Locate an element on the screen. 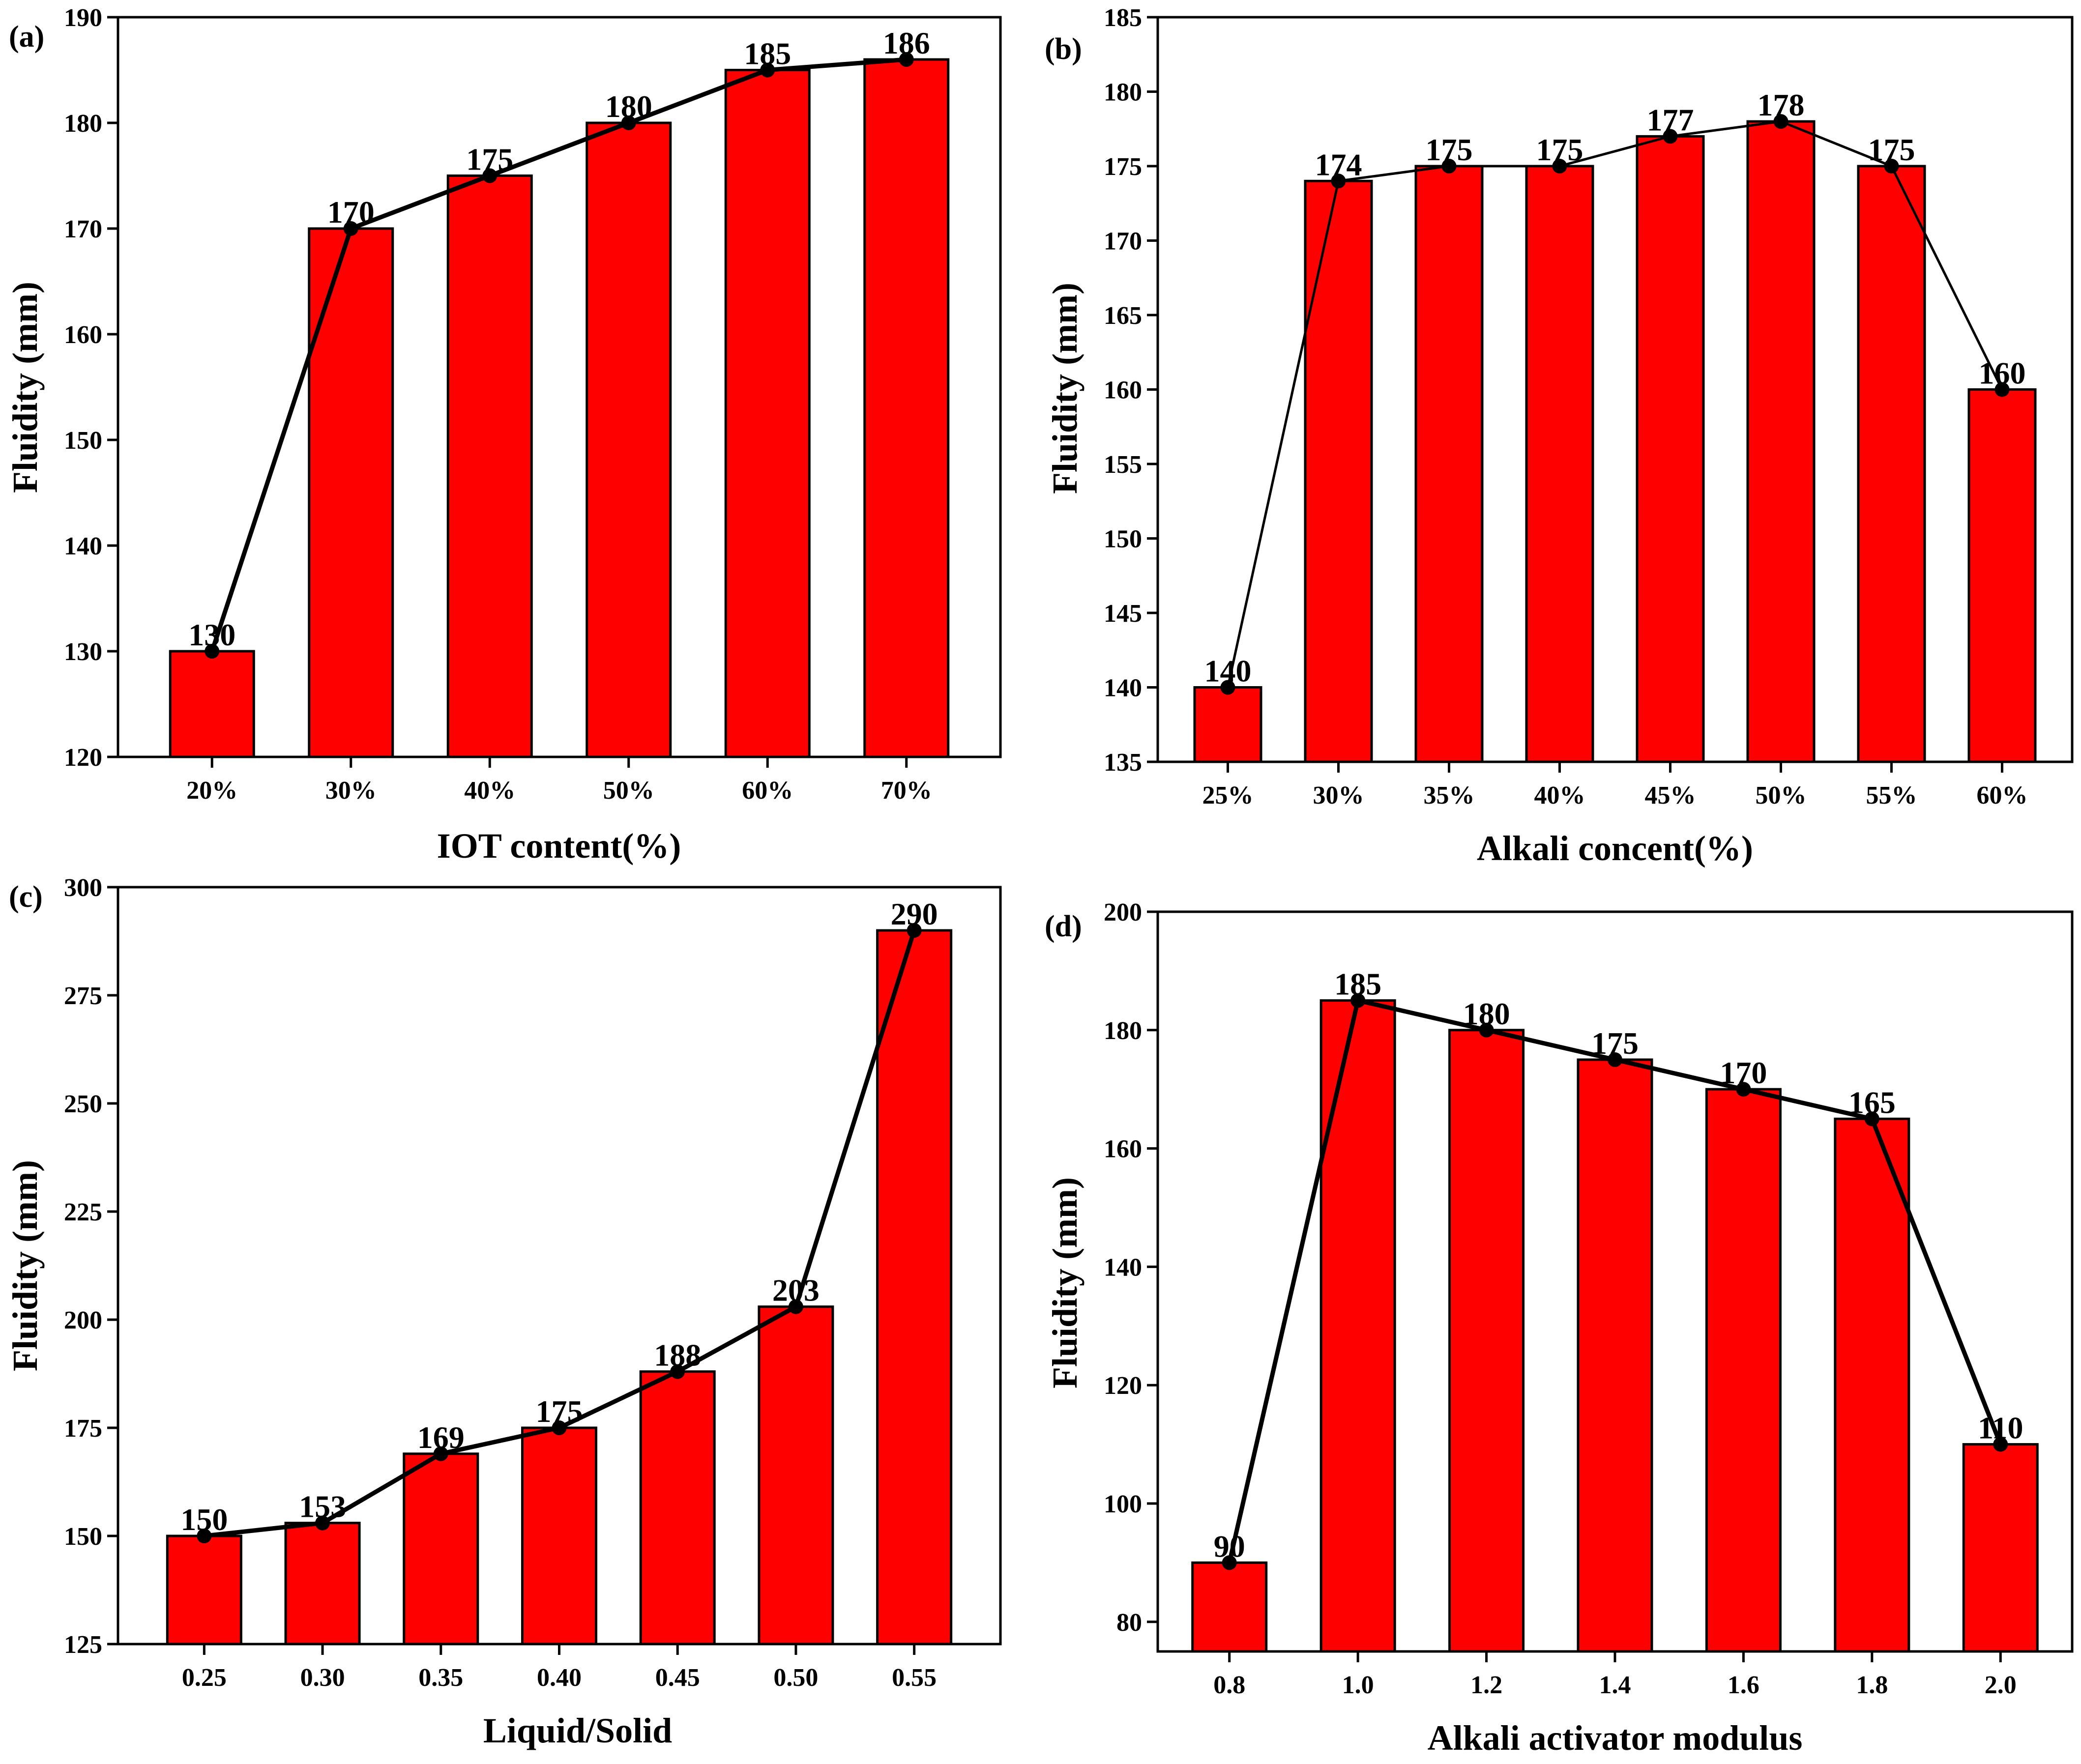  x-tick-label: 45% is located at coordinates (1671, 796).